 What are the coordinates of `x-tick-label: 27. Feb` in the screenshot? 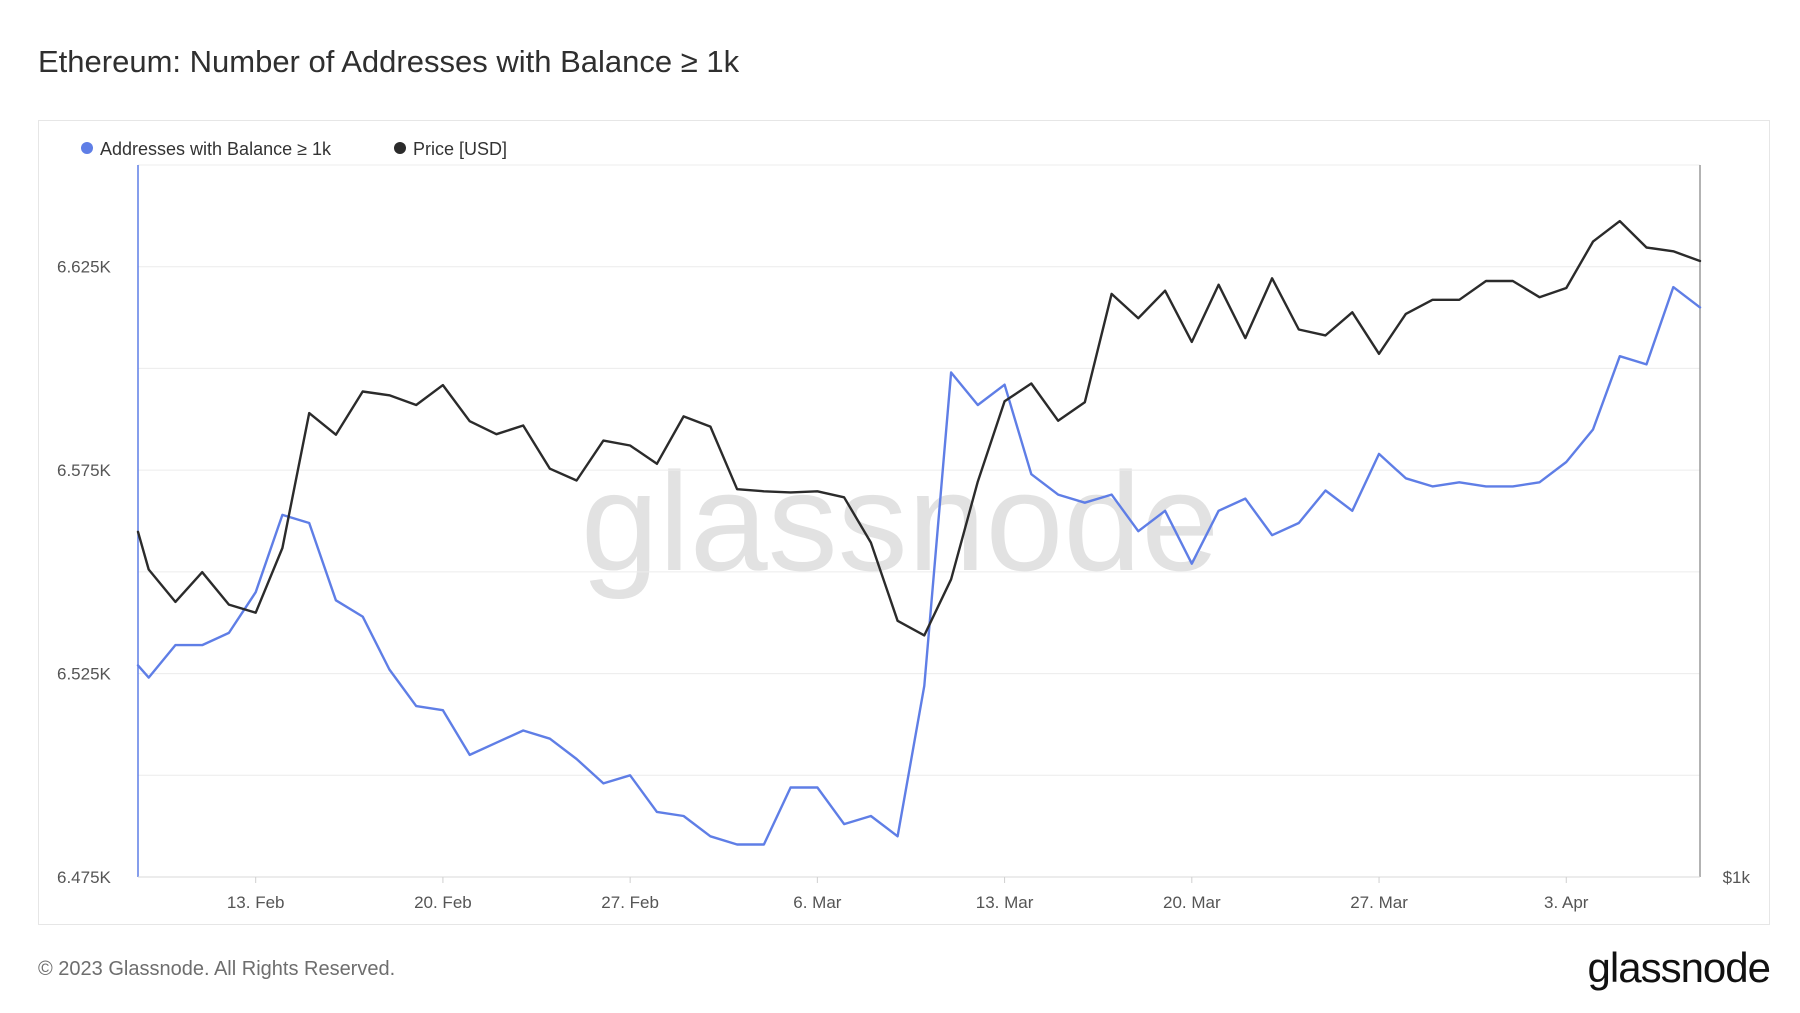 It's located at (630, 902).